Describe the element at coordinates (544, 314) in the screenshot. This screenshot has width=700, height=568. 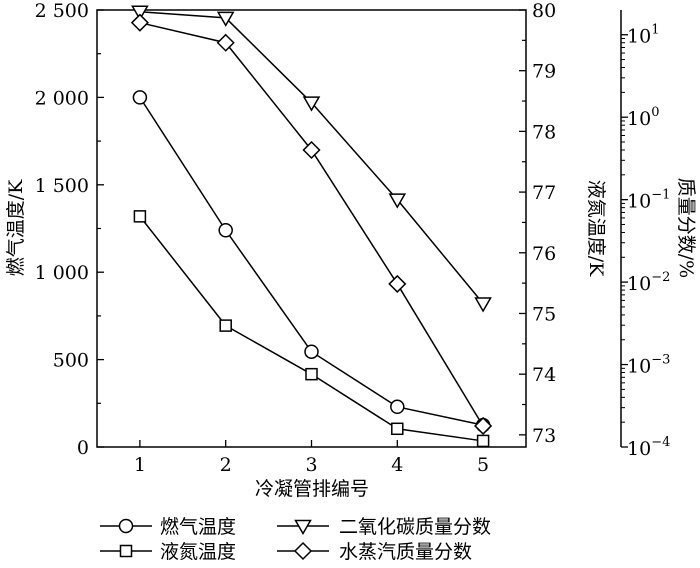
I see `middle-tick-label: 75` at that location.